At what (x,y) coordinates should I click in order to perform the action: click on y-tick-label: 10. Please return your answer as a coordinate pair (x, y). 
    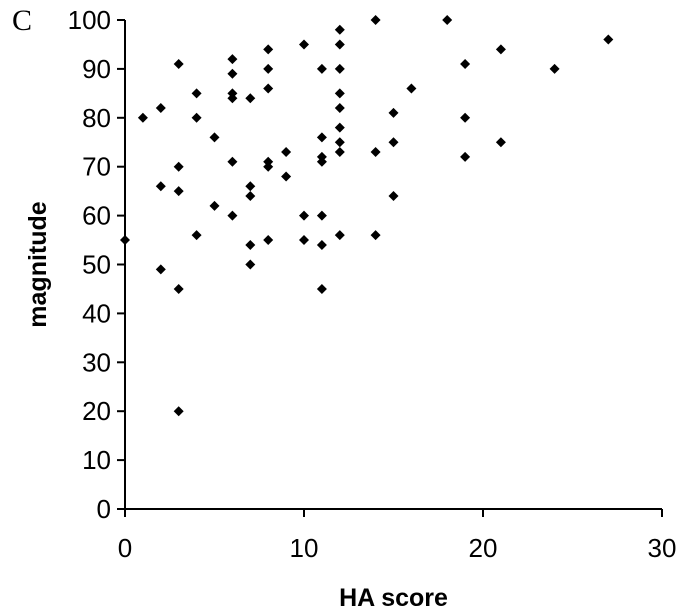
    Looking at the image, I should click on (96, 460).